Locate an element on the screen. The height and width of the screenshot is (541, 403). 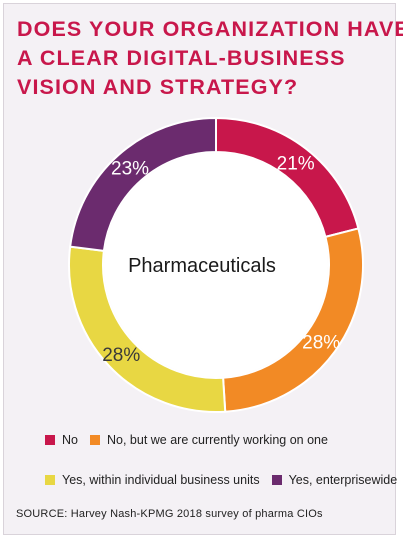
legend-label-enterprisewide: Yes, enterprisewide is located at coordinates (343, 480).